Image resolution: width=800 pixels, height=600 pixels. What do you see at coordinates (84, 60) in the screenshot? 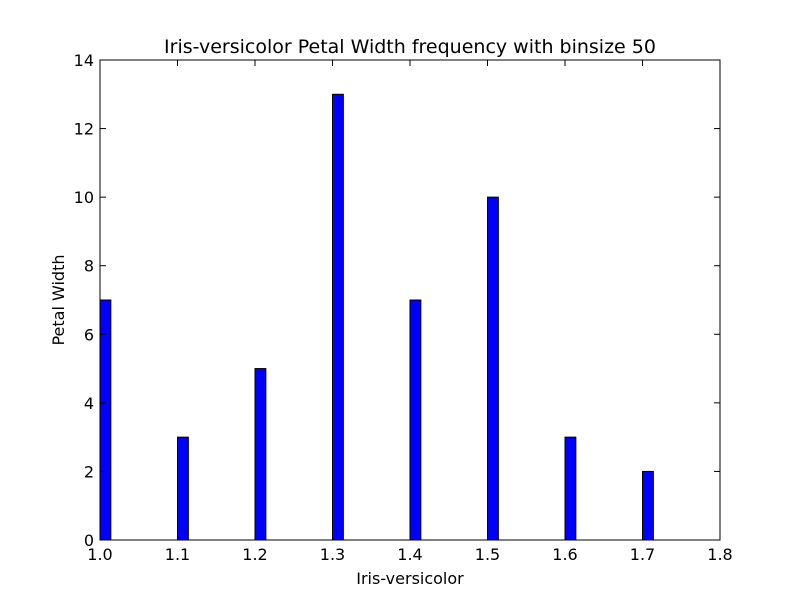
I see `y-tick-label: 14` at bounding box center [84, 60].